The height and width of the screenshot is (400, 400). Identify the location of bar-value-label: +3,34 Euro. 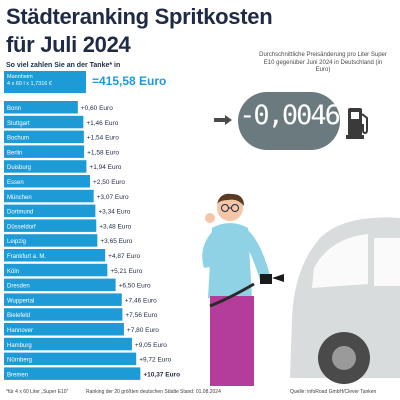
(114, 212).